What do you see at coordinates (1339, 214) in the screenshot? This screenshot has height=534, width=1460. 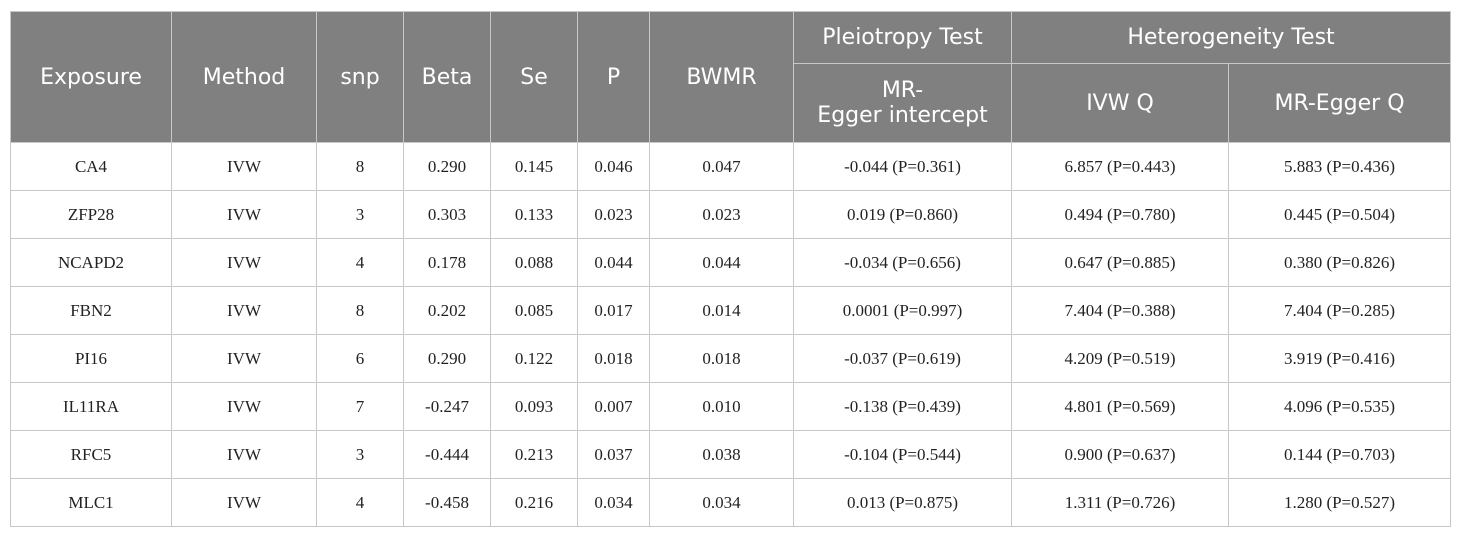 I see `cell-mr-egger-q: 0.445 (P=0.504)` at bounding box center [1339, 214].